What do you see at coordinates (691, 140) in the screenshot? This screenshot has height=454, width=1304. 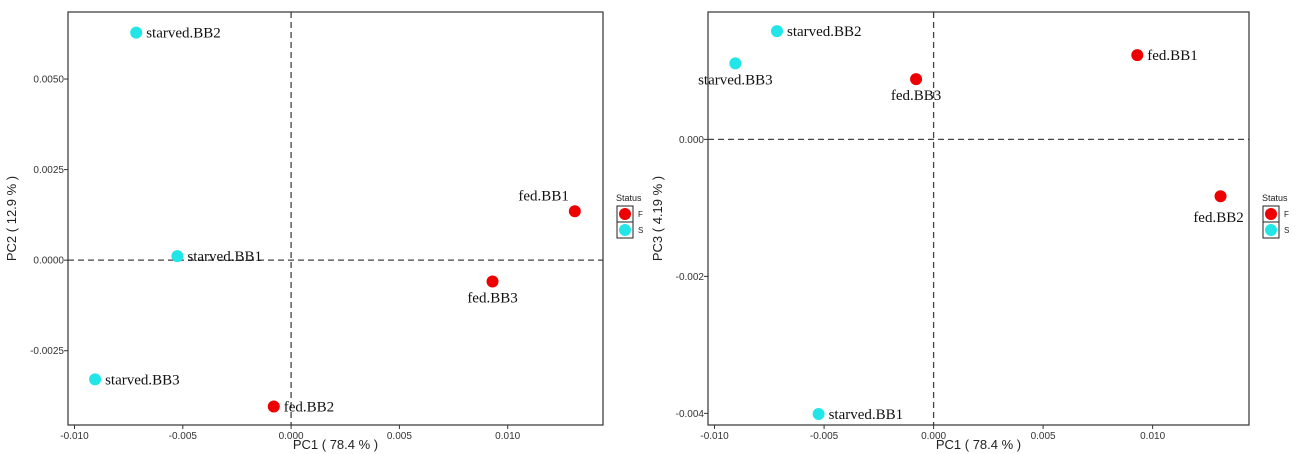 I see `y-tick-label: 0.000` at bounding box center [691, 140].